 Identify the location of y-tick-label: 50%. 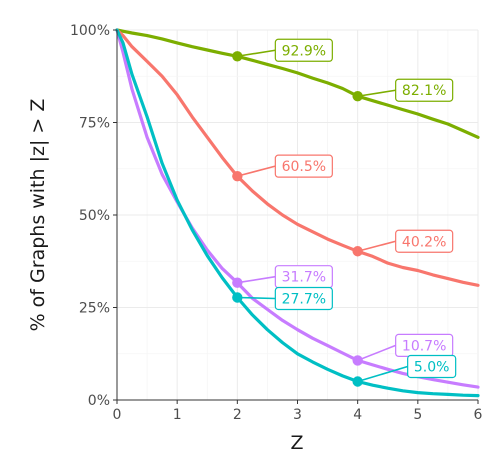
(94, 216).